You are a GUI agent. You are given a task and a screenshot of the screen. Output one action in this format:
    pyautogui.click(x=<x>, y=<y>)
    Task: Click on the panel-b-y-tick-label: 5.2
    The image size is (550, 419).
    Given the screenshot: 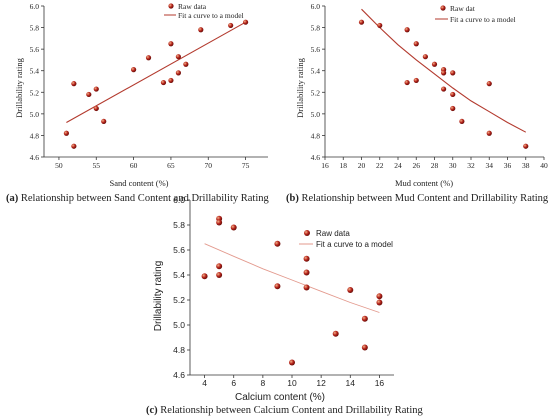 What is the action you would take?
    pyautogui.click(x=316, y=92)
    